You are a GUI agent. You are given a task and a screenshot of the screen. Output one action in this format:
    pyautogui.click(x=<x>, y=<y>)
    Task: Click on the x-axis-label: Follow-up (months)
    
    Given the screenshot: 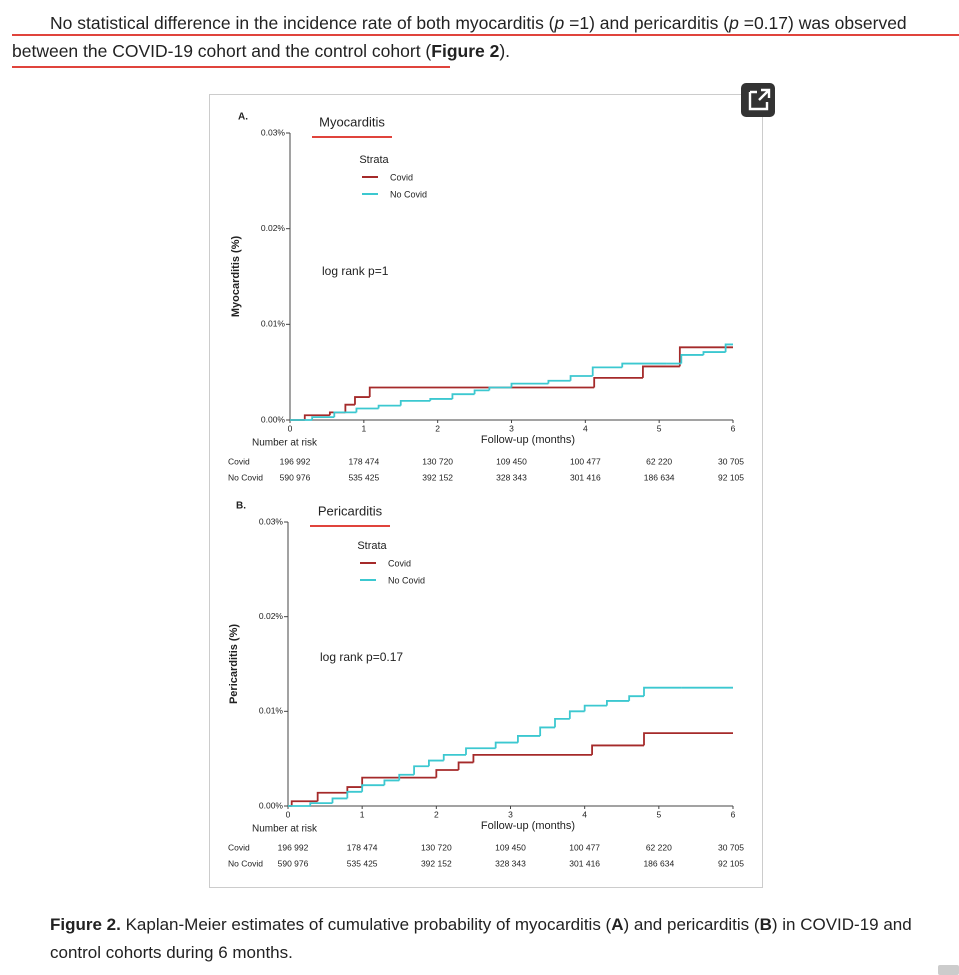 What is the action you would take?
    pyautogui.click(x=528, y=440)
    